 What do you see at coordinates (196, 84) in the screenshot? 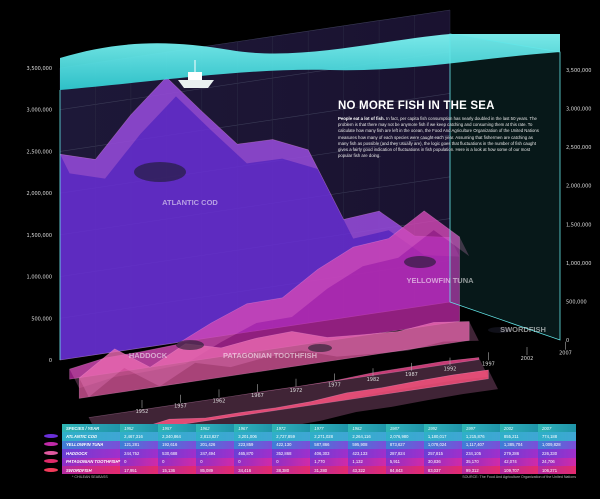
I see `boat-hull` at bounding box center [196, 84].